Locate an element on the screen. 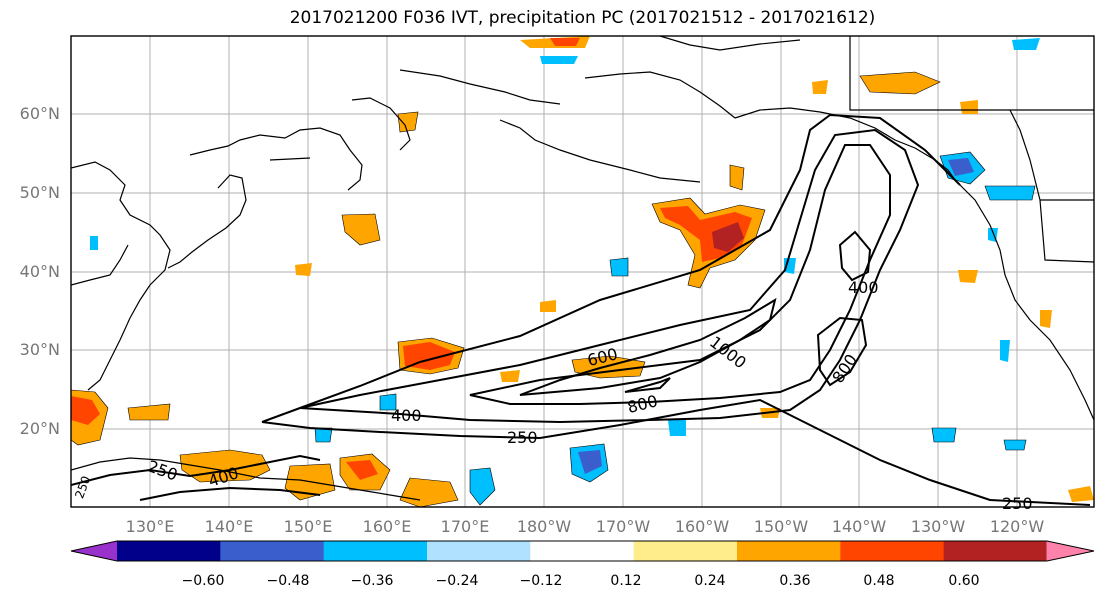 The image size is (1105, 601). lon-label: 130°E is located at coordinates (150, 526).